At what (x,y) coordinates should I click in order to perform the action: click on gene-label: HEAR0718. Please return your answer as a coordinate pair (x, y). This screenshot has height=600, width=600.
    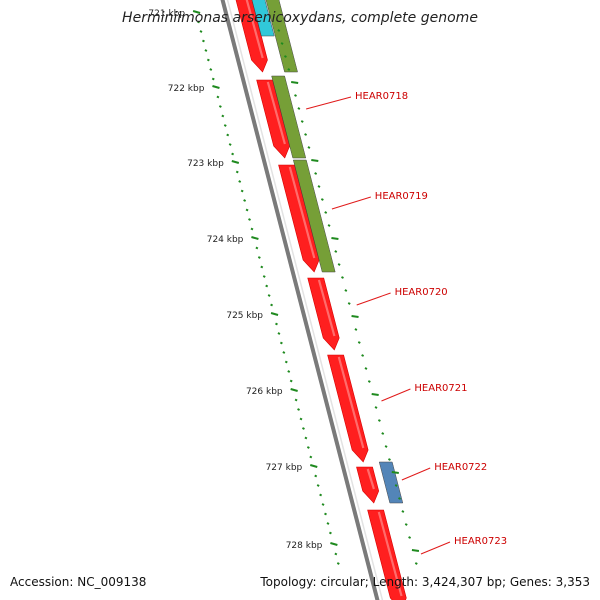
    Looking at the image, I should click on (381, 96).